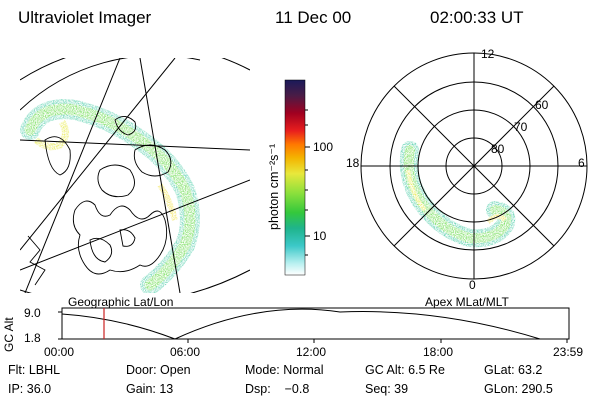 The height and width of the screenshot is (400, 600). I want to click on date-label: 11 Dec 00, so click(313, 17).